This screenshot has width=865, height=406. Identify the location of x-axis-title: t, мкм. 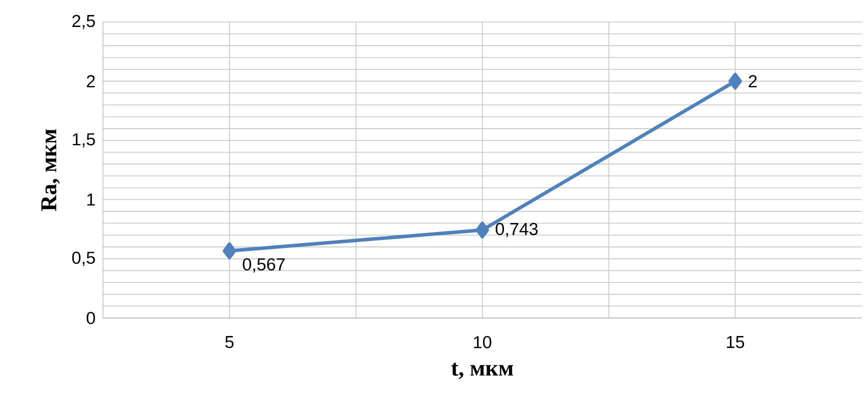
(482, 371).